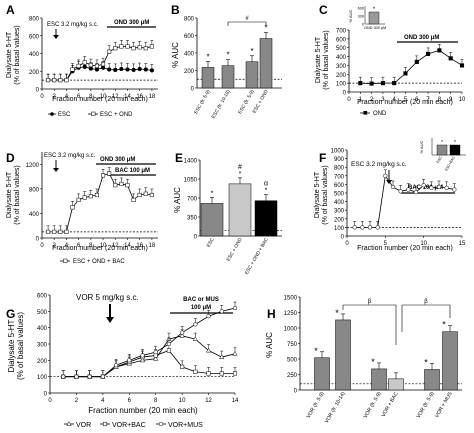 The image size is (474, 433). I want to click on panel-H-category: VOR (fr. 10-14), so click(335, 408).